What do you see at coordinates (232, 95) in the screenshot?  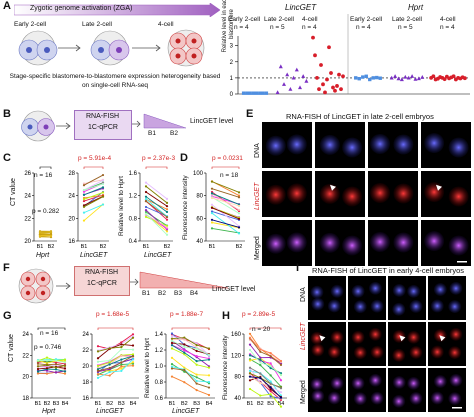 I see `dotplot-ytick-label: 0` at bounding box center [232, 95].